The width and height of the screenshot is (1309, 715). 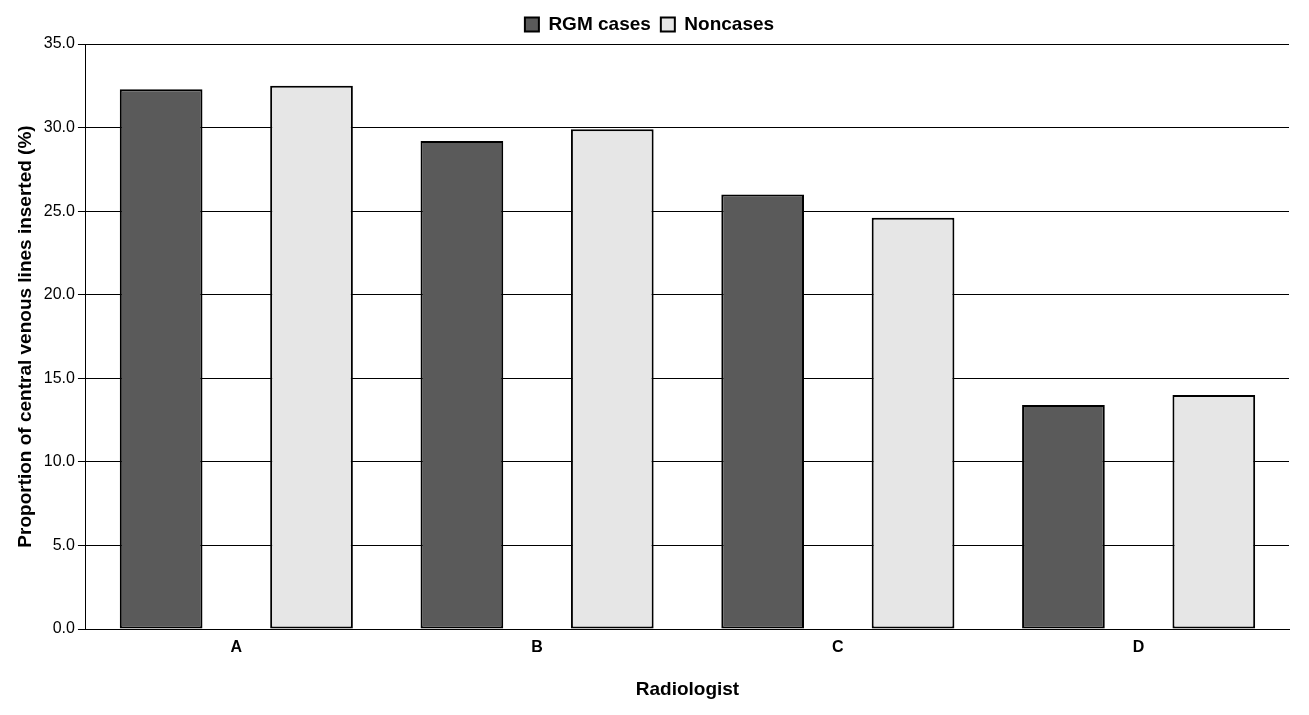 I want to click on y-tick-label: 25.0, so click(x=59, y=210).